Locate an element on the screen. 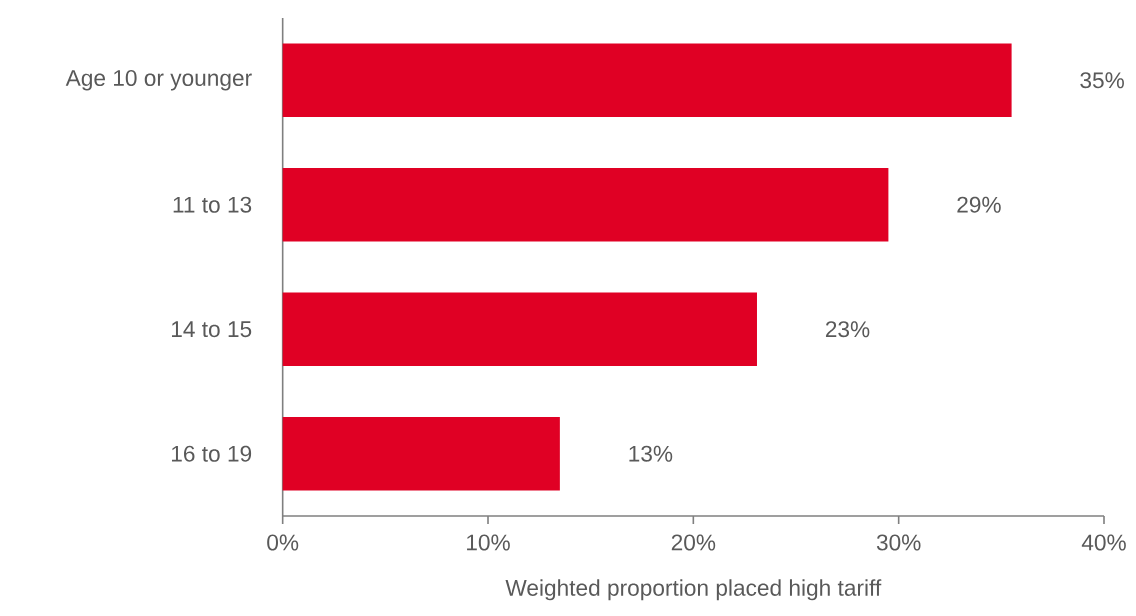 The width and height of the screenshot is (1136, 616). data-label: 13% is located at coordinates (651, 453).